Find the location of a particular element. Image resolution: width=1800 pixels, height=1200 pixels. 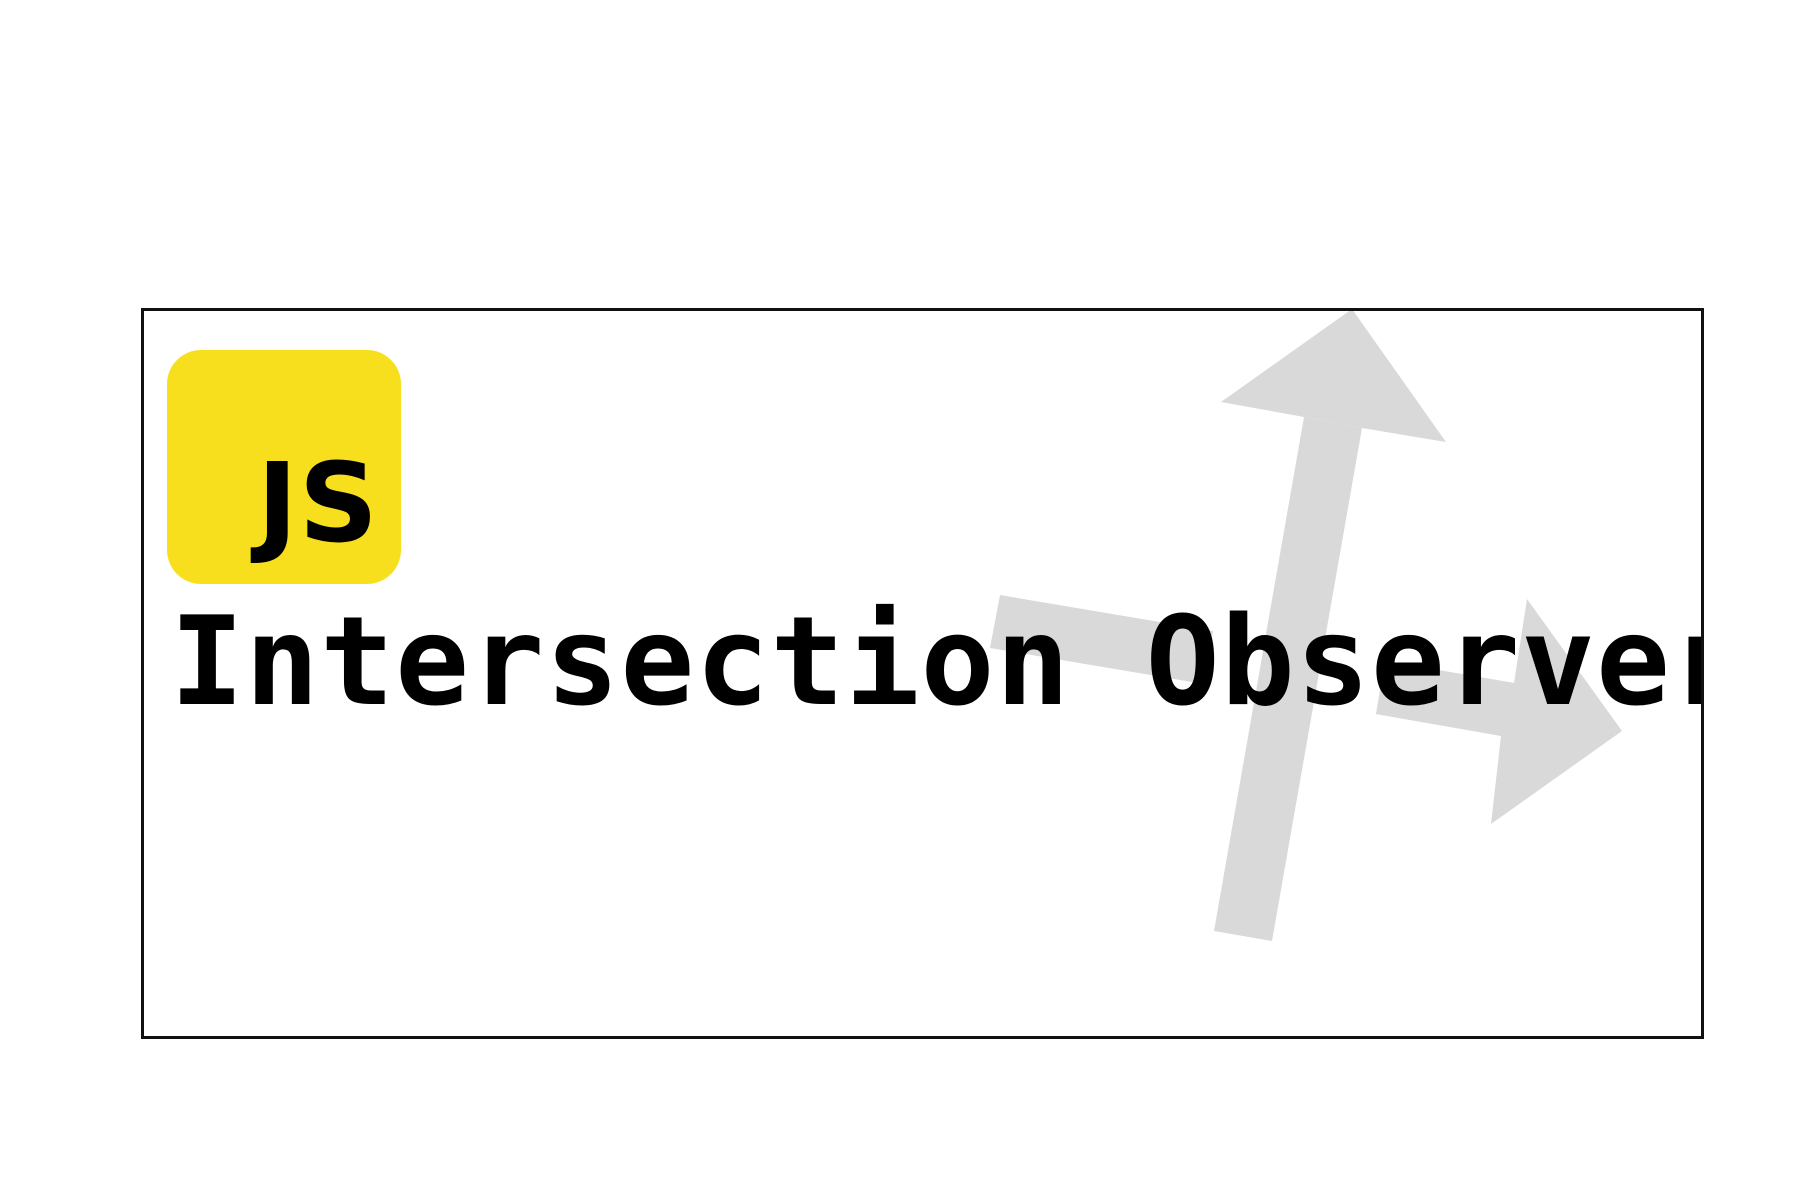

up-arrow-head is located at coordinates (1333, 376).